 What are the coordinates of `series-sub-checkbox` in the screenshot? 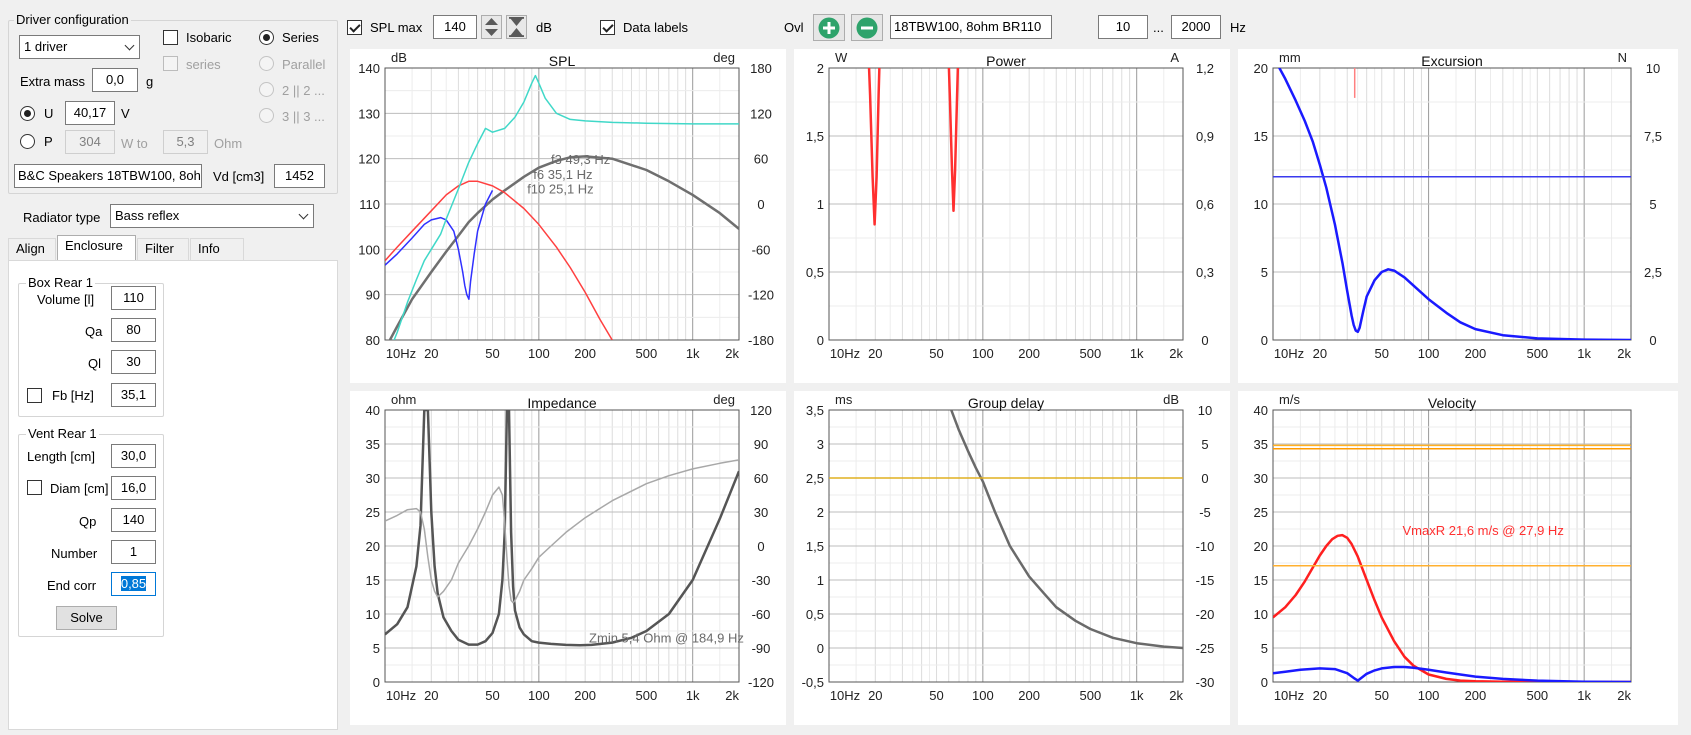 It's located at (170, 63).